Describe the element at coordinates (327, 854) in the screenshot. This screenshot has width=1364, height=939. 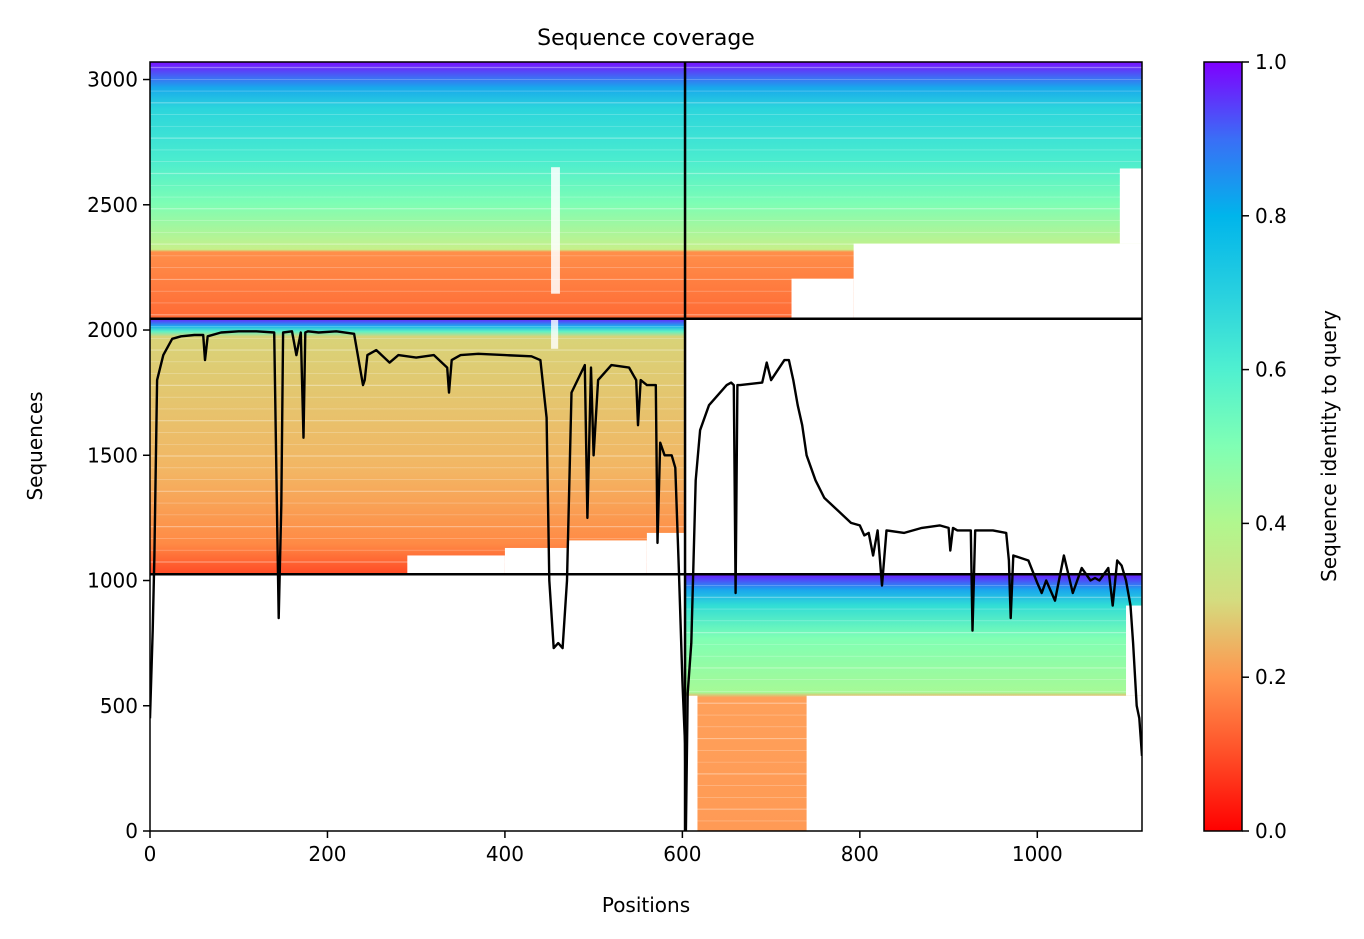
I see `x-tick-label: 200` at that location.